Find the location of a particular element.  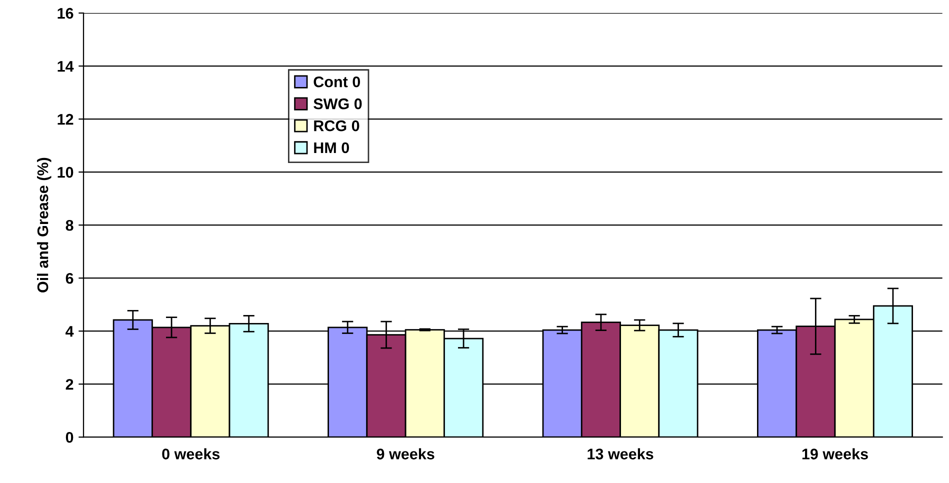

y-tick-label: 14 is located at coordinates (66, 66).